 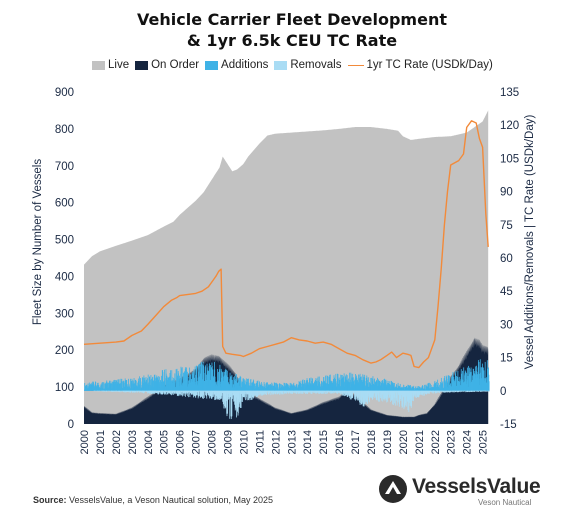 I want to click on y-tick-label-right: 90, so click(x=506, y=193).